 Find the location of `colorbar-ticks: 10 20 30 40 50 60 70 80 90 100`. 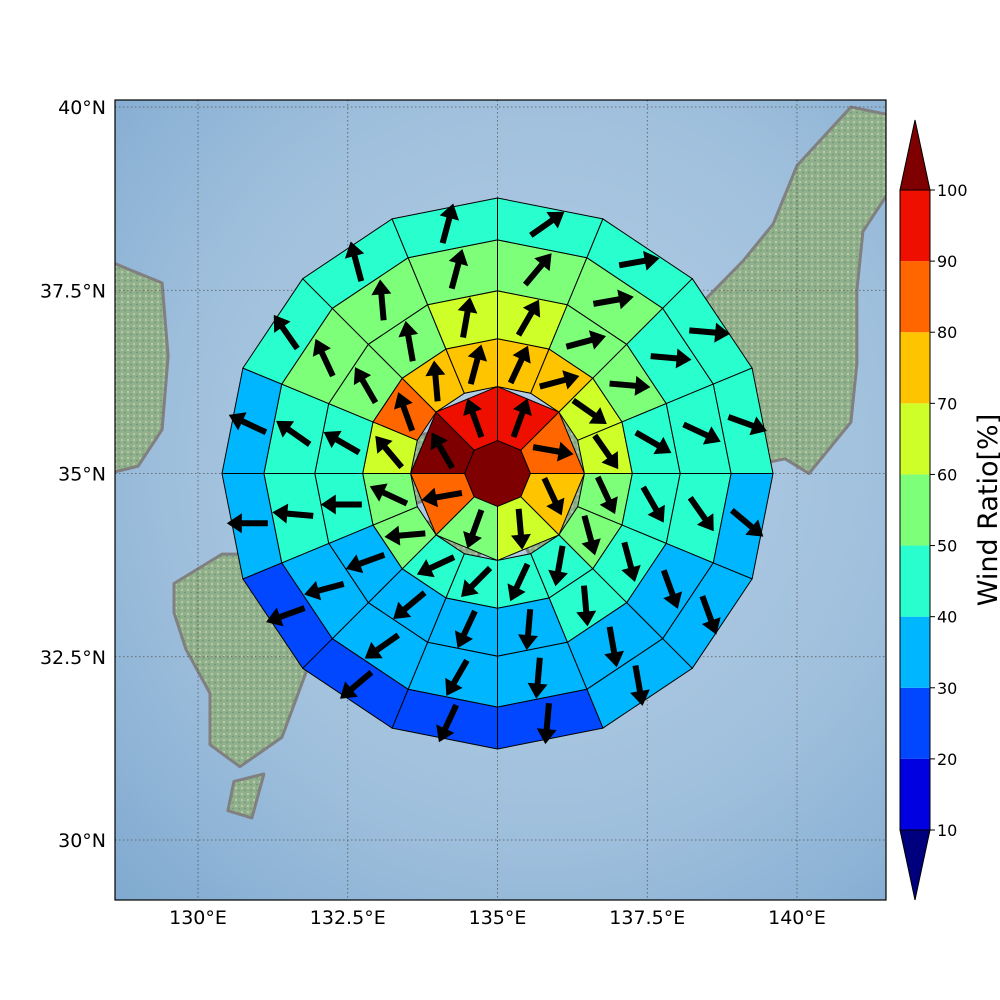

colorbar-ticks: 10 20 30 40 50 60 70 80 90 100 is located at coordinates (949, 510).